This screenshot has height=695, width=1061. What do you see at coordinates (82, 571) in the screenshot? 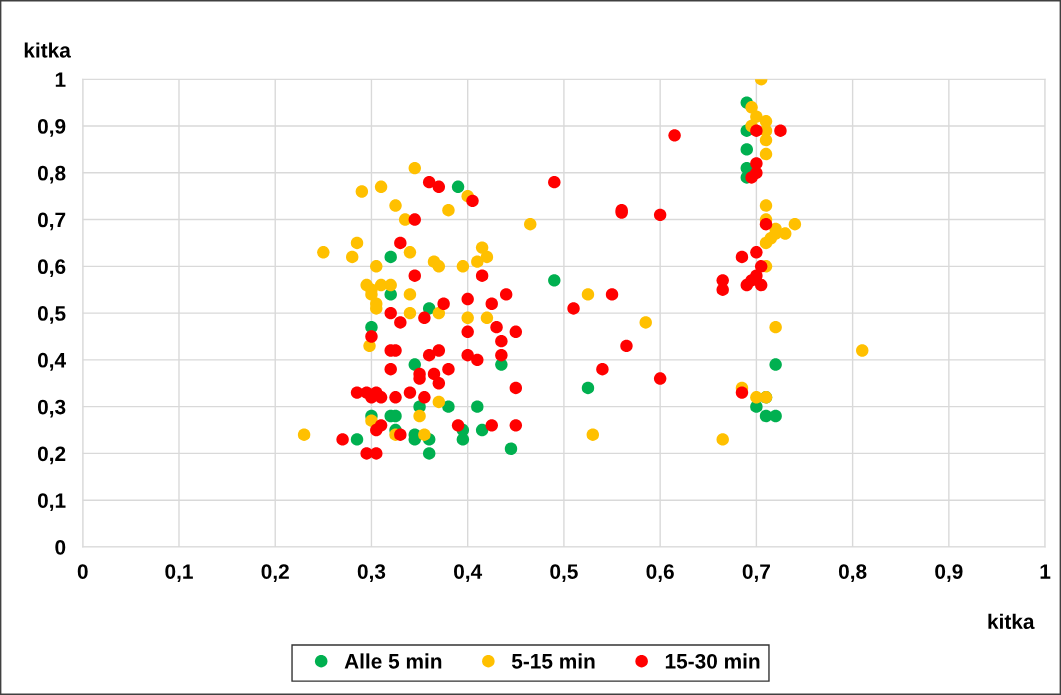
I see `x-tick-label: 0` at bounding box center [82, 571].